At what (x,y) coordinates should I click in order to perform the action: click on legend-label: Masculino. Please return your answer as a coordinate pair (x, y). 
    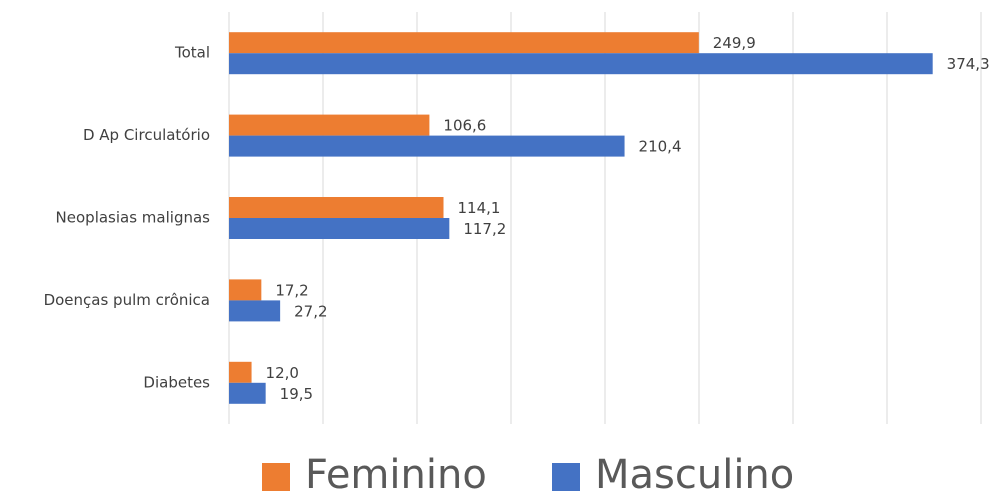
    Looking at the image, I should click on (694, 474).